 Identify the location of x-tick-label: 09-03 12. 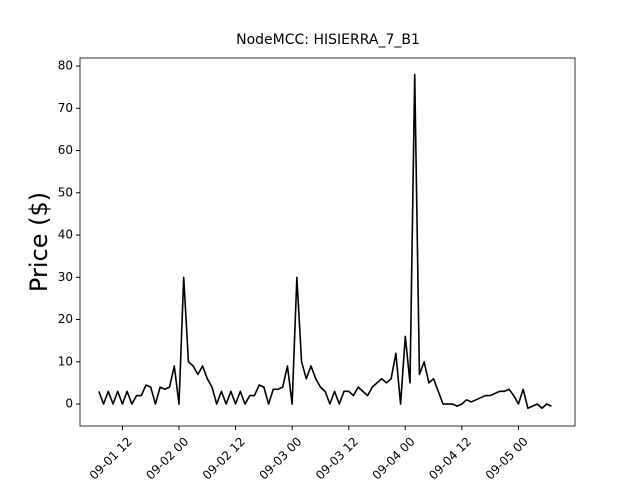
(337, 457).